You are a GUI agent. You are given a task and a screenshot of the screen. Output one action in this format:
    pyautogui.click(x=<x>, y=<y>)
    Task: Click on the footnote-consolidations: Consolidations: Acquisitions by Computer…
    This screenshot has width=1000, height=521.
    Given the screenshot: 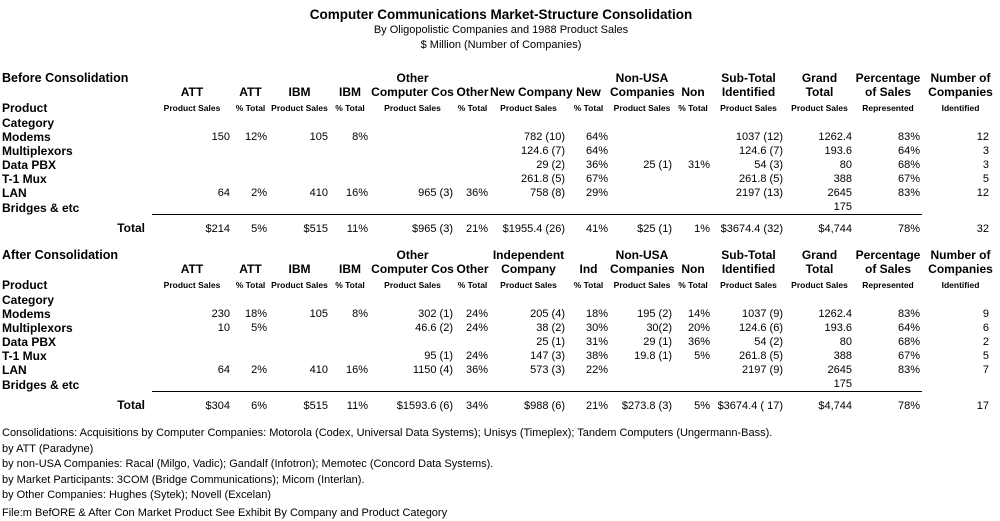 What is the action you would take?
    pyautogui.click(x=387, y=433)
    